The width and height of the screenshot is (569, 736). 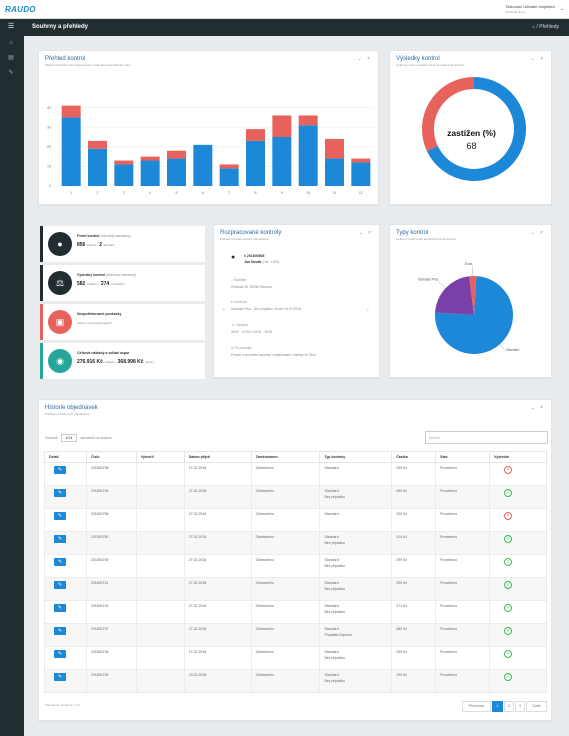 I want to click on y-tick-label: 10, so click(x=49, y=167).